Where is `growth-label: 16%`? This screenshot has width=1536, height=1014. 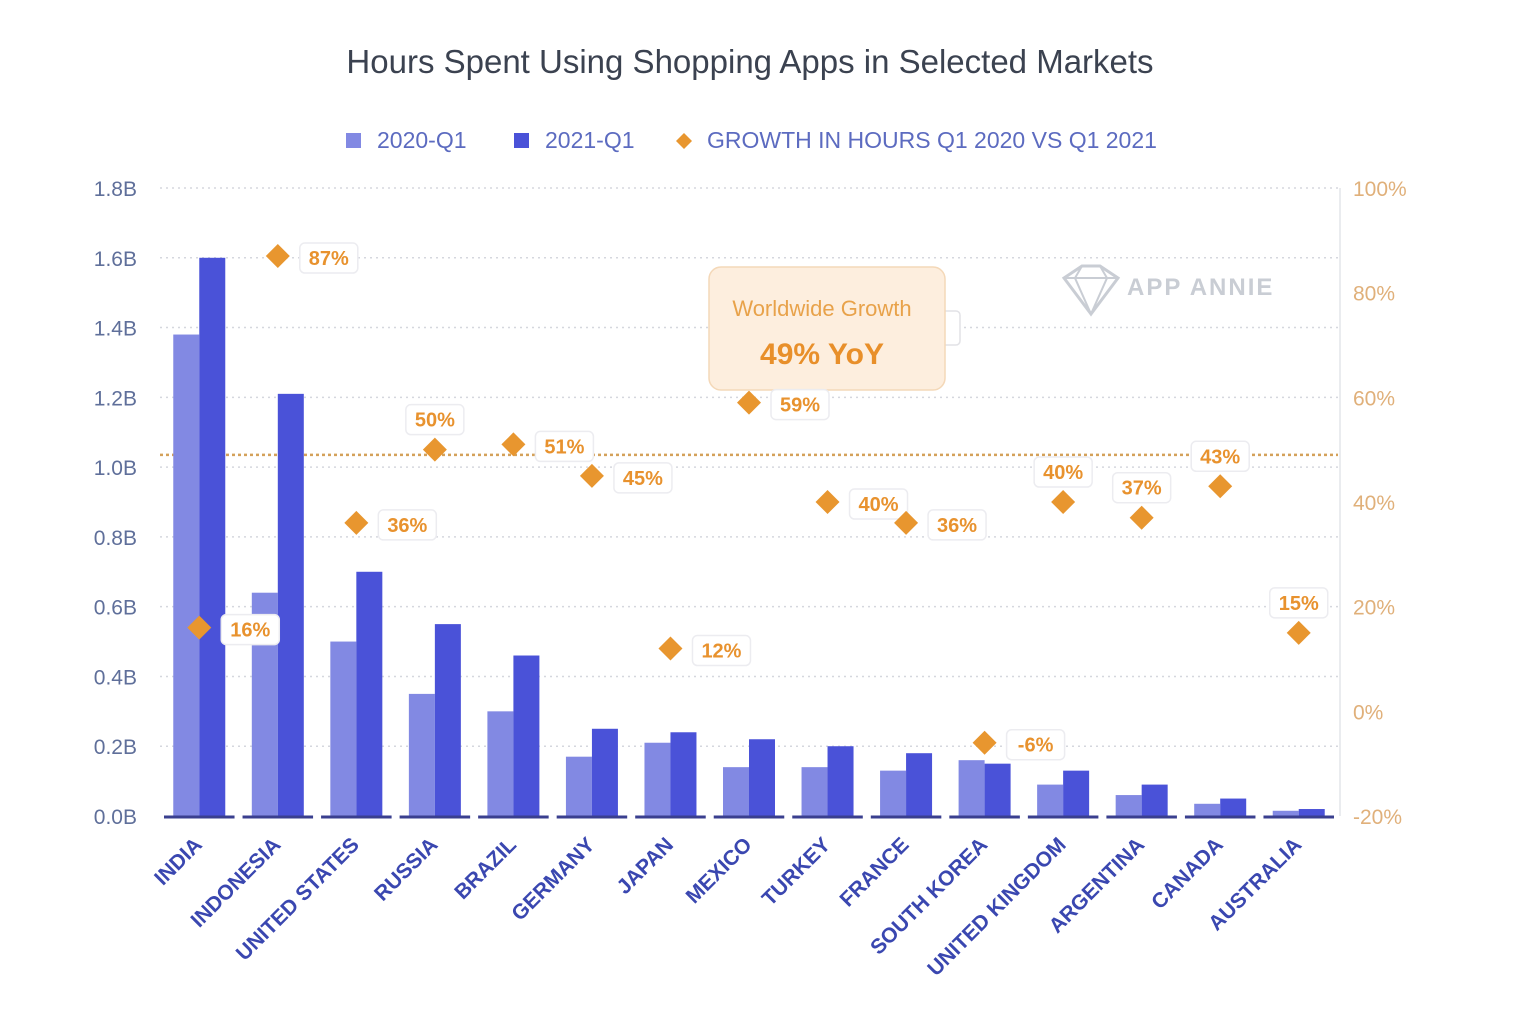 growth-label: 16% is located at coordinates (250, 631).